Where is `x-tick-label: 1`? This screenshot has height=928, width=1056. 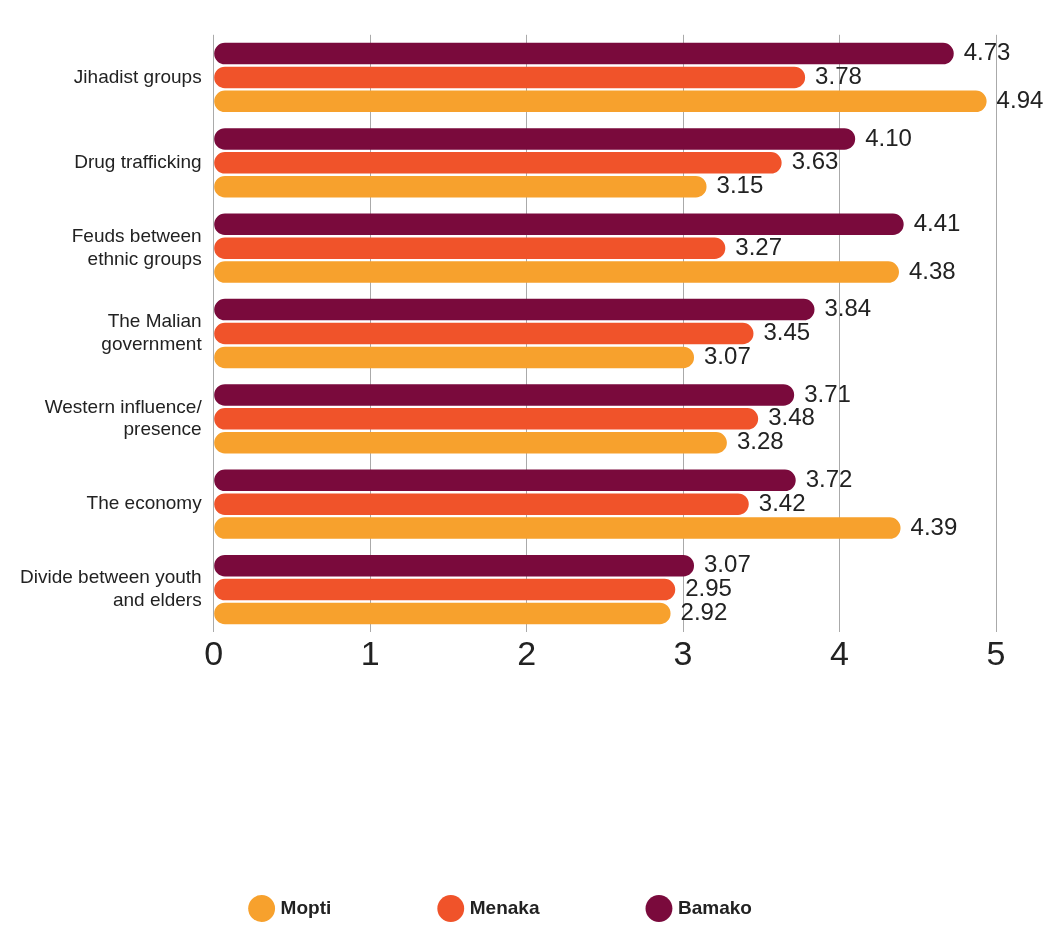 x-tick-label: 1 is located at coordinates (370, 652).